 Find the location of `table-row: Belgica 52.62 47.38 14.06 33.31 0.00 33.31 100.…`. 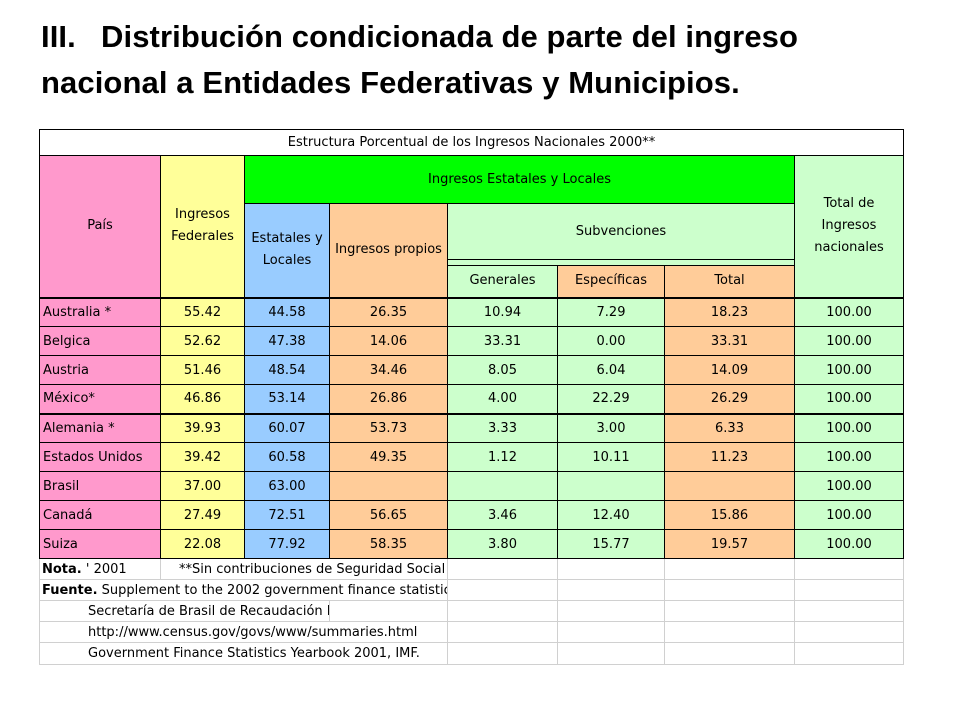

table-row: Belgica 52.62 47.38 14.06 33.31 0.00 33.31 100.… is located at coordinates (471, 341).